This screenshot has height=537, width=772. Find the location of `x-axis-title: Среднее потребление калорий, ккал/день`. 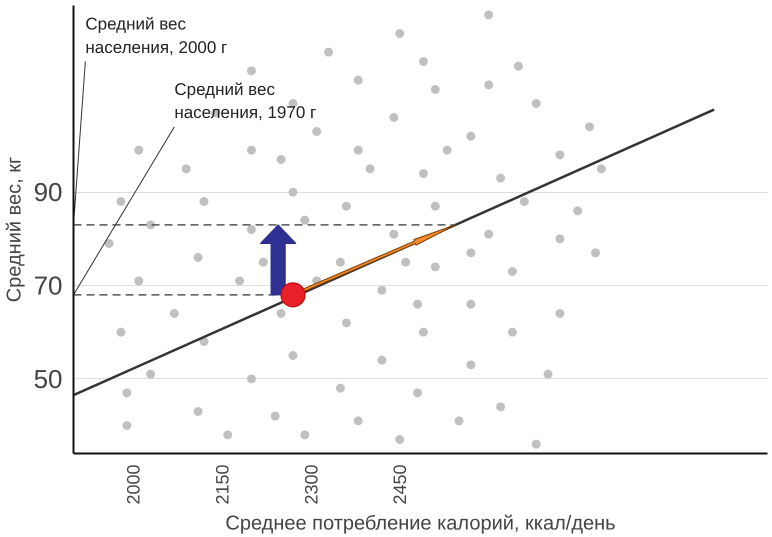

x-axis-title: Среднее потребление калорий, ккал/день is located at coordinates (420, 523).